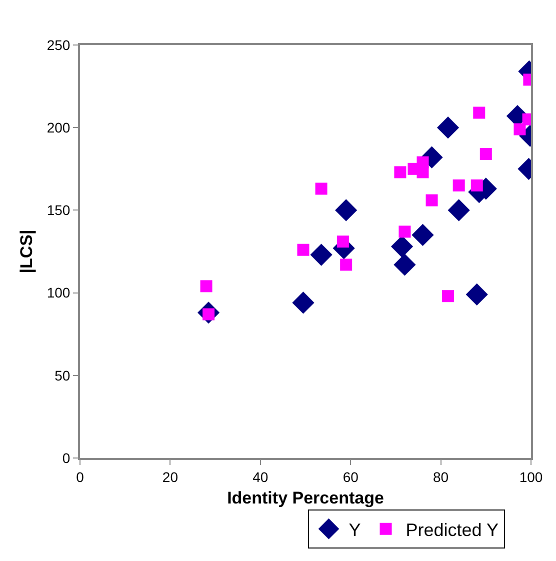 The height and width of the screenshot is (561, 556). Describe the element at coordinates (354, 530) in the screenshot. I see `legend-label: Y` at that location.